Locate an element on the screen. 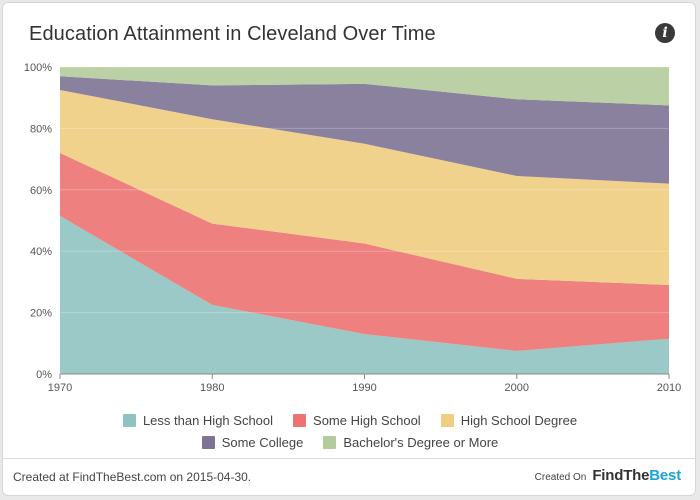  x-tick-label: 1980 is located at coordinates (212, 388).